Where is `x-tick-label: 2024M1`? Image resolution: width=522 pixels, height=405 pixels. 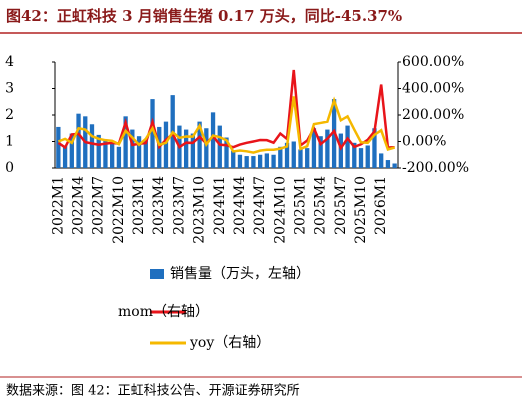
x-tick-label: 2024M1 is located at coordinates (220, 205).